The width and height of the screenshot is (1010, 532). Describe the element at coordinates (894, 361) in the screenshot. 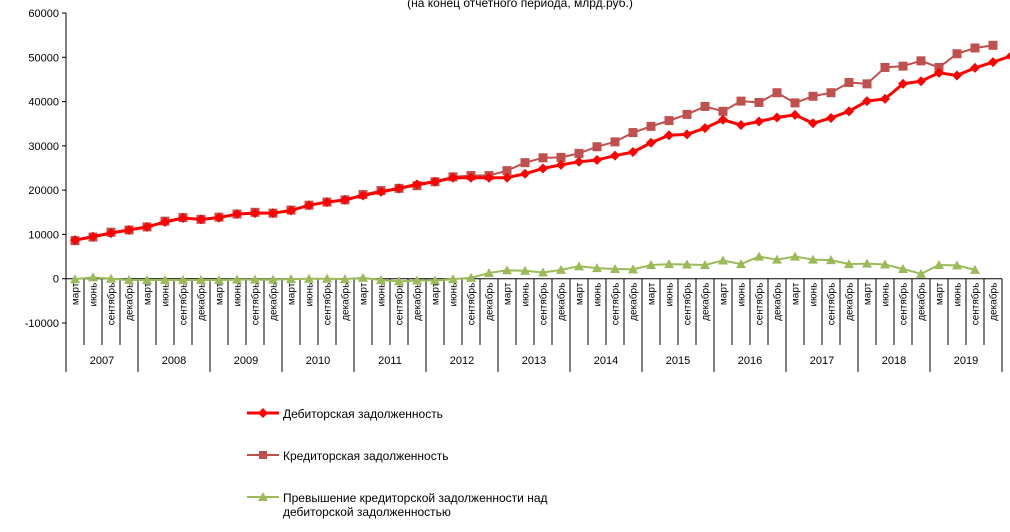

I see `year-label: 2018` at that location.